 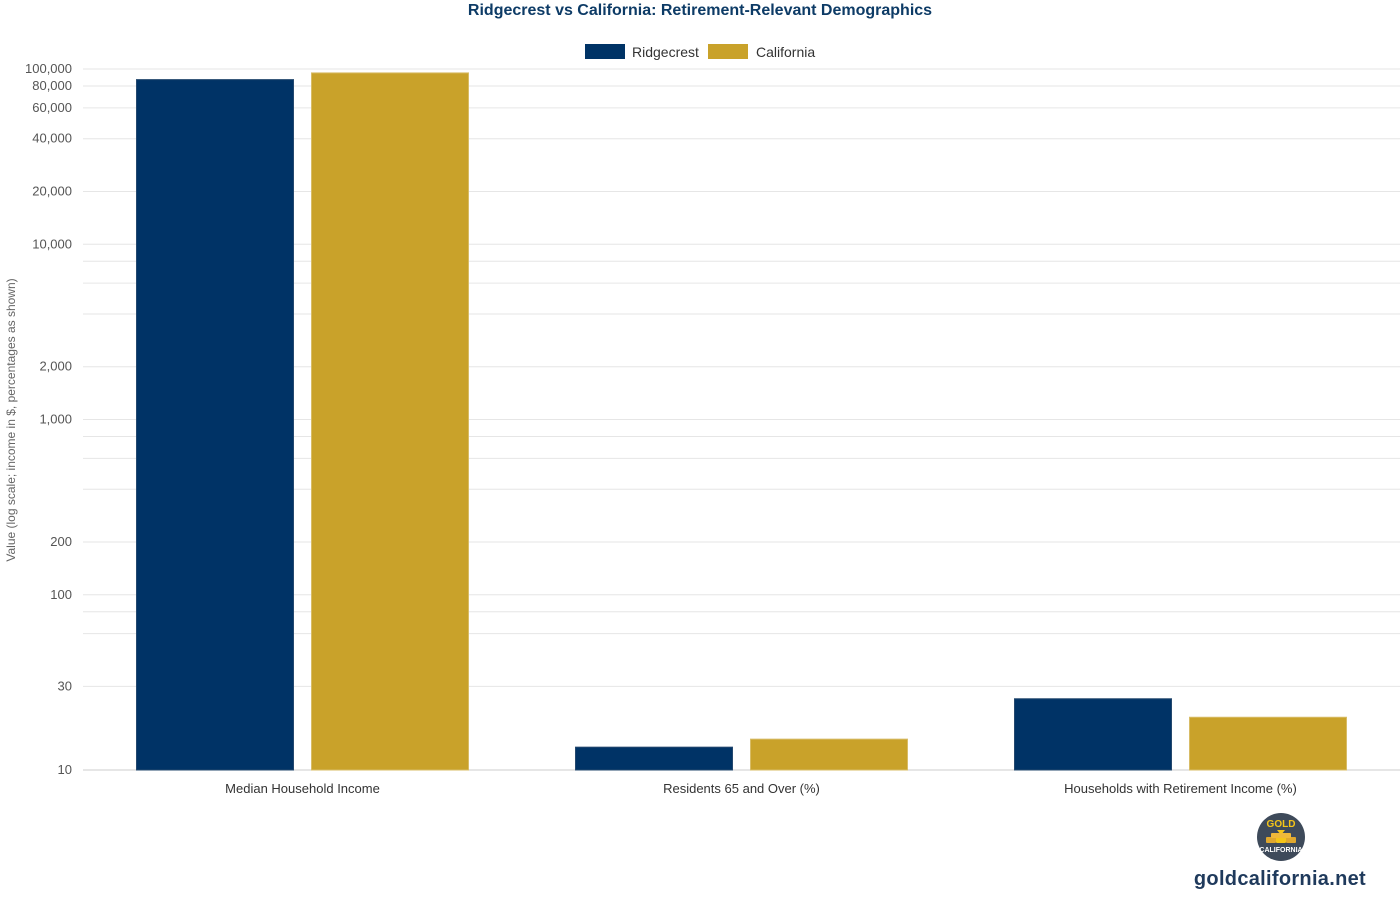 I want to click on y-tick-label: 100, so click(x=61, y=594).